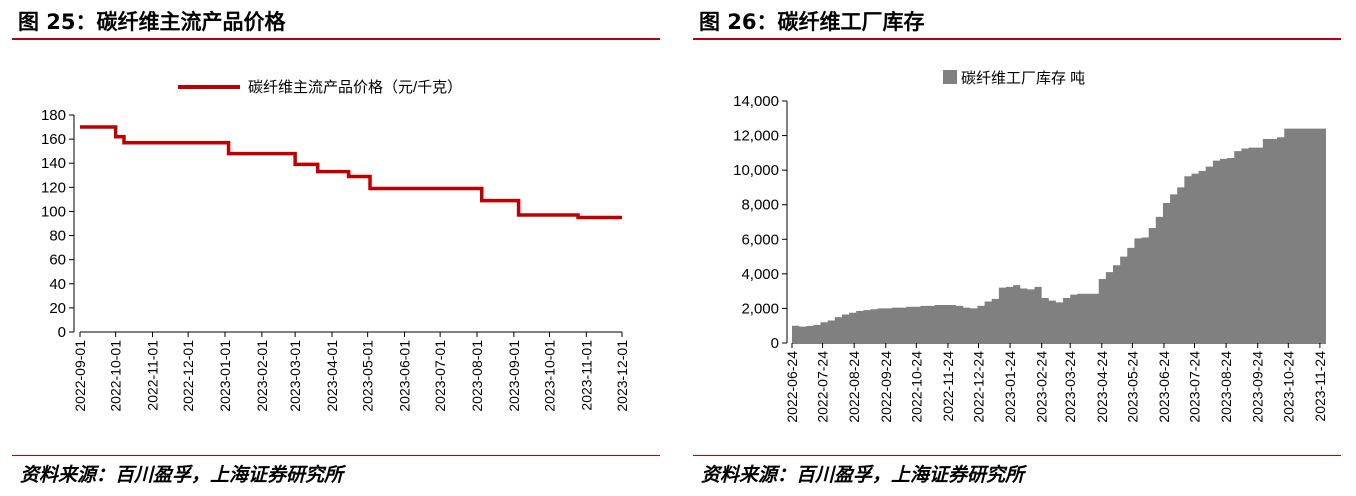  What do you see at coordinates (1102, 387) in the screenshot?
I see `x-tick-label: 2023-04-24` at bounding box center [1102, 387].